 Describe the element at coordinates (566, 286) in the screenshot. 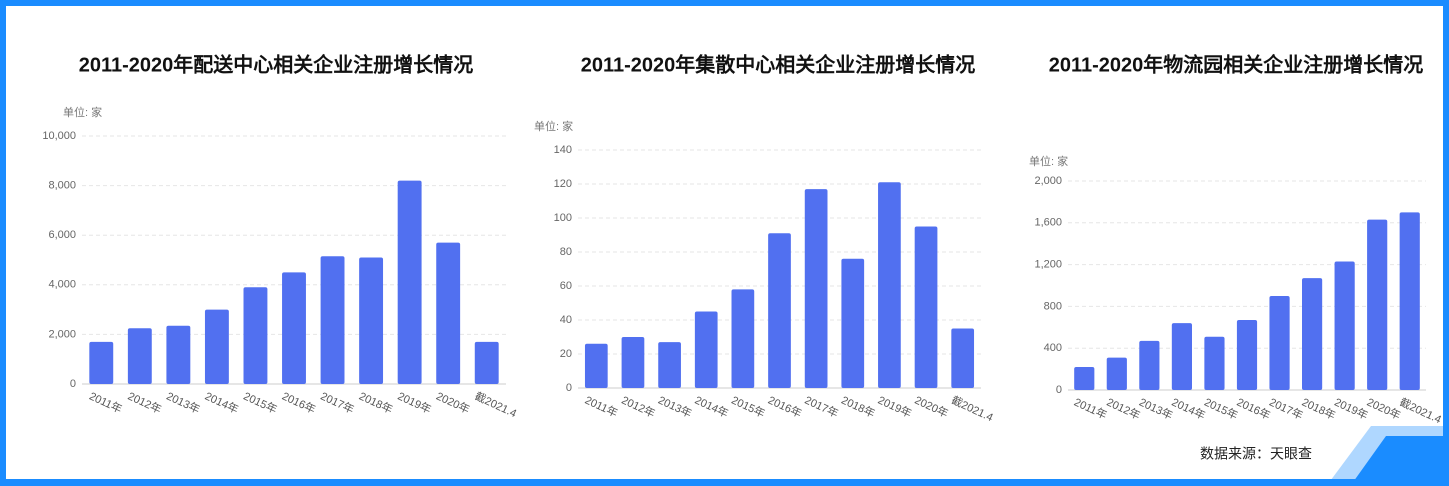

I see `y-tick-label: 60` at that location.